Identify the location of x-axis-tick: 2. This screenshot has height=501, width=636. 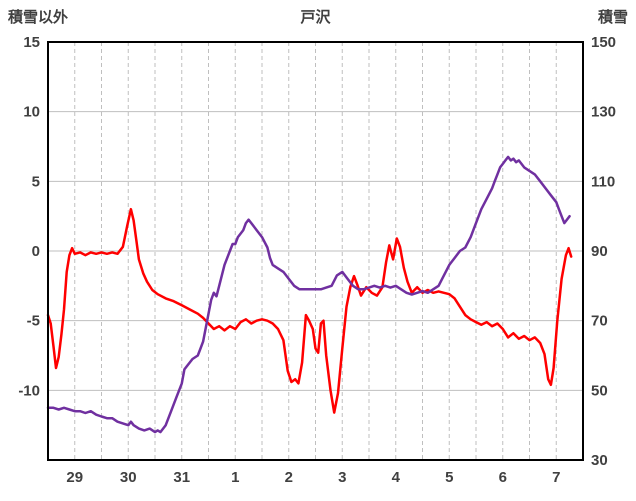
(289, 477).